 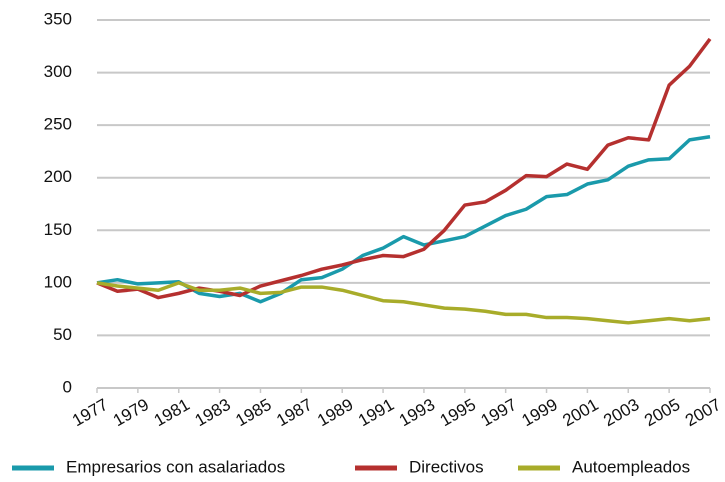 I want to click on x-tick-label: 1987, so click(x=294, y=412).